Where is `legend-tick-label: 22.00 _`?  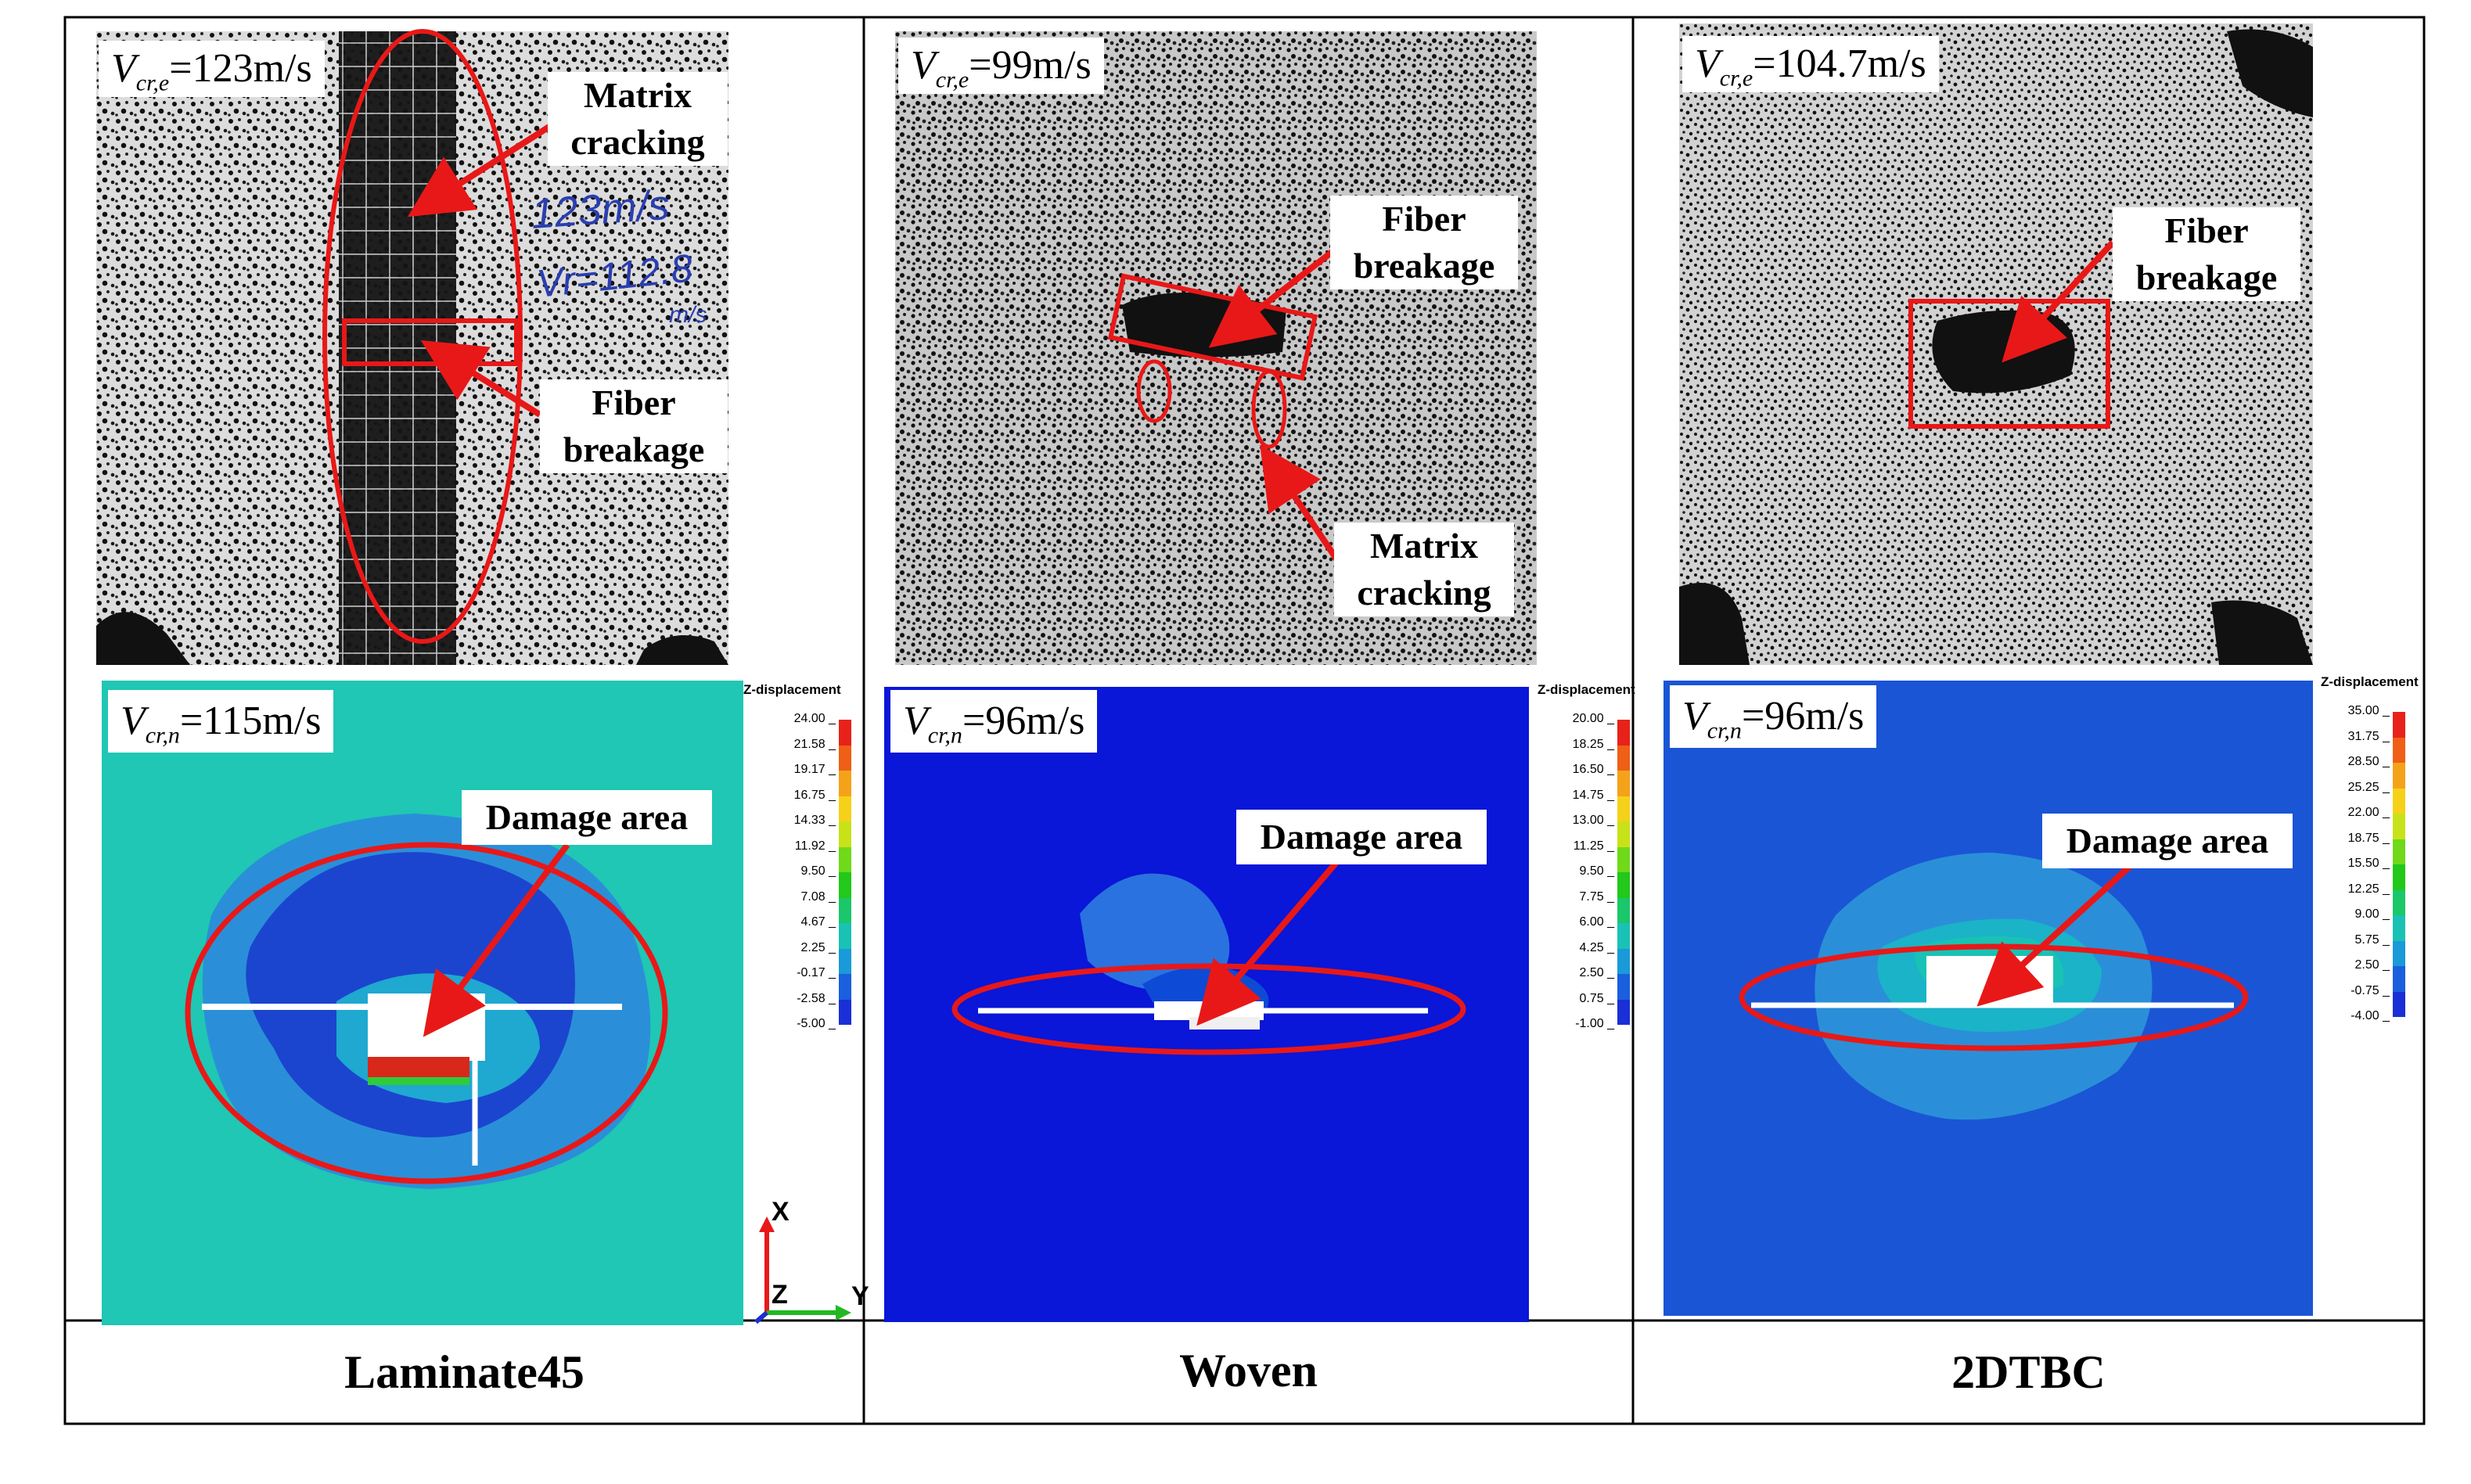 legend-tick-label: 22.00 _ is located at coordinates (2368, 813).